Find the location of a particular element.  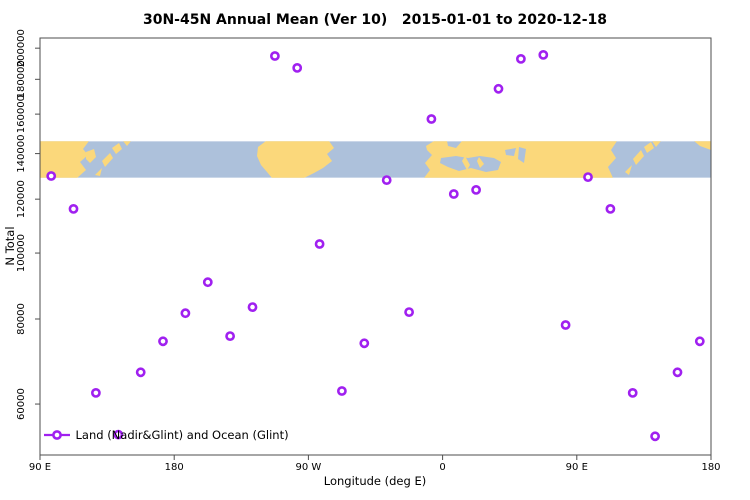

y-tick-label: 160000 is located at coordinates (21, 114).